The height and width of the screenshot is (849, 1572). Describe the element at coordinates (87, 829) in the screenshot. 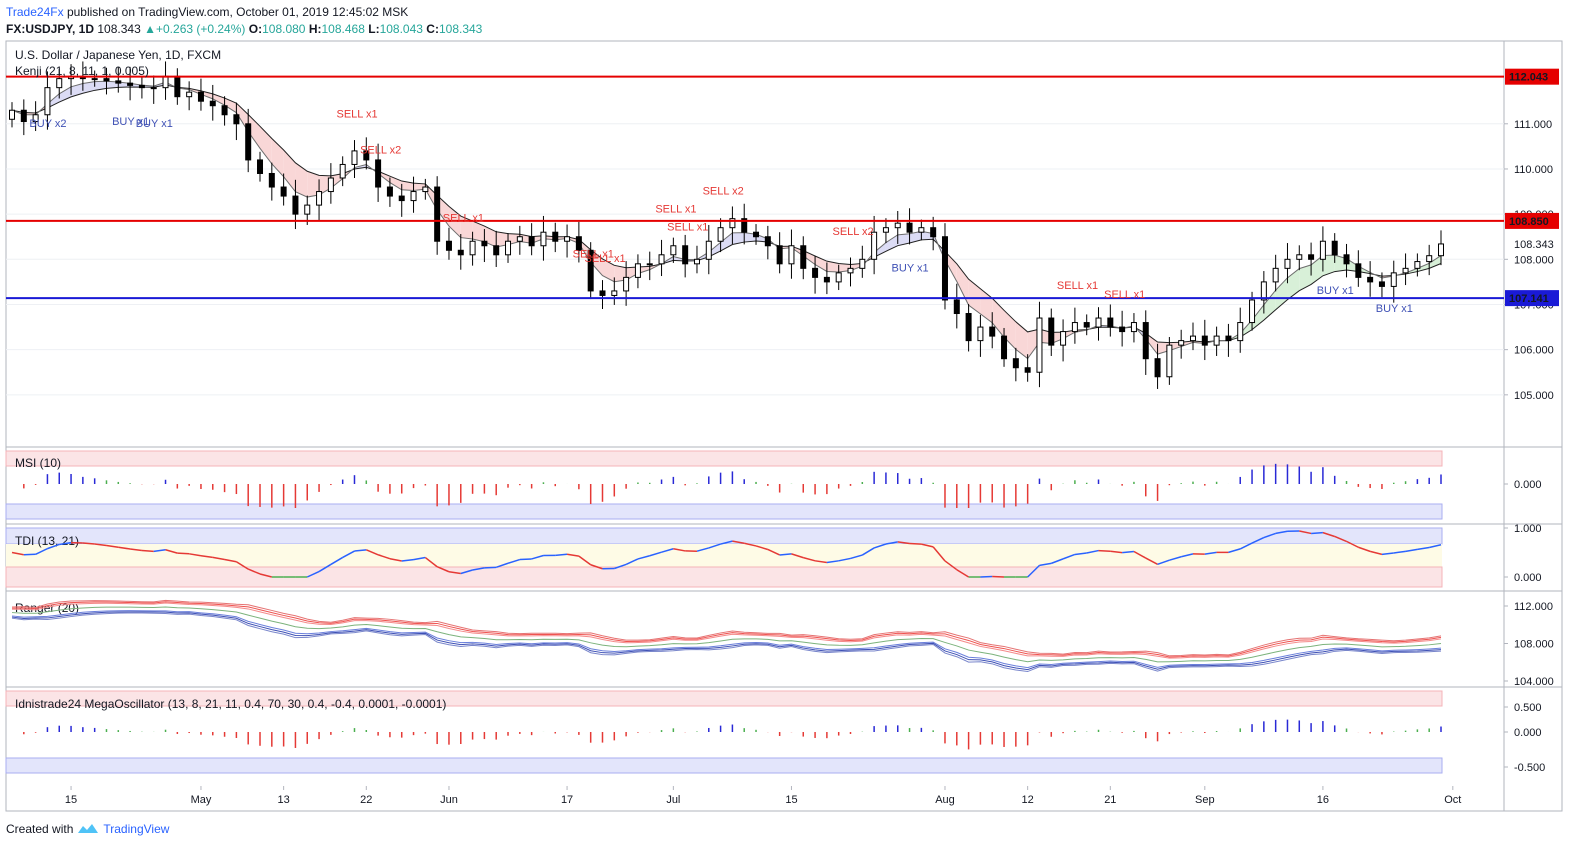

I see `footer: Created with TradingView` at that location.